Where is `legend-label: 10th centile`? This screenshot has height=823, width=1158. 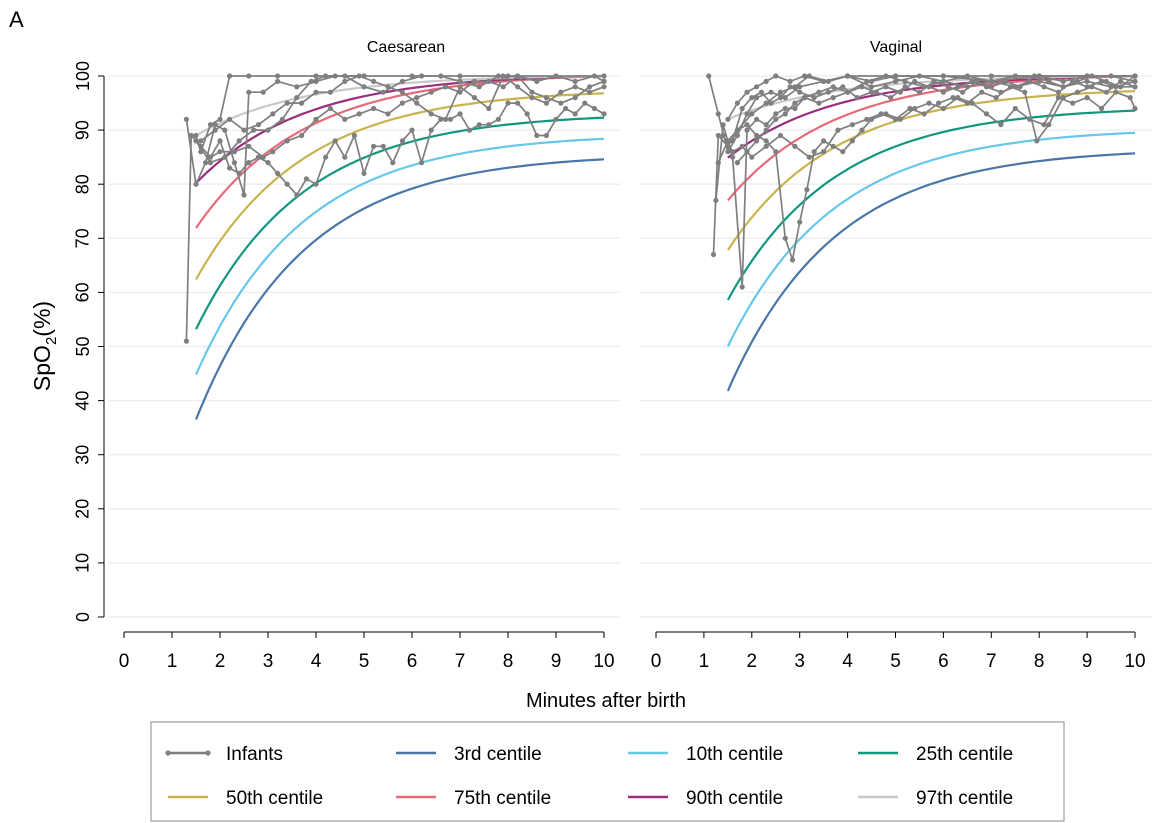 legend-label: 10th centile is located at coordinates (734, 754).